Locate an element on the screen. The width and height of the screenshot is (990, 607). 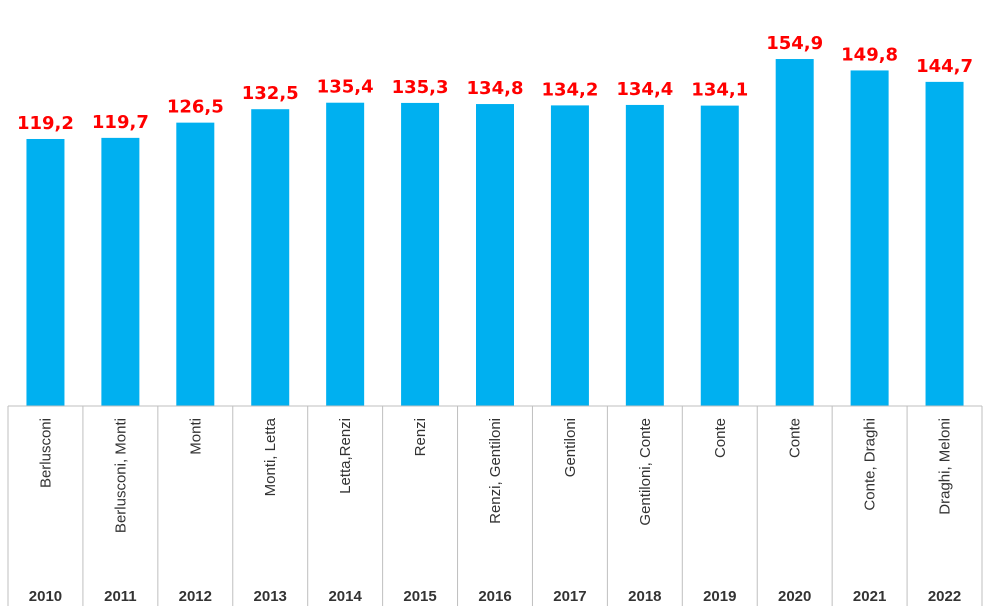
bar-2011 is located at coordinates (120, 271).